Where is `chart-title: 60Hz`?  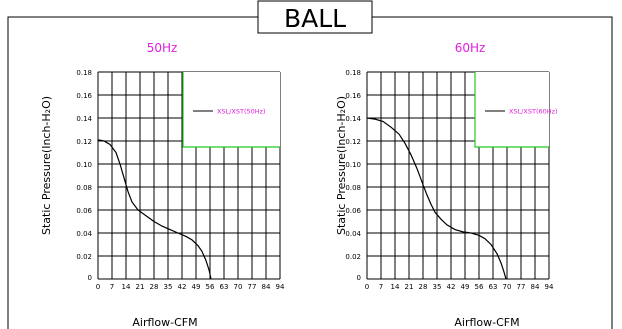
chart-title: 60Hz is located at coordinates (470, 48).